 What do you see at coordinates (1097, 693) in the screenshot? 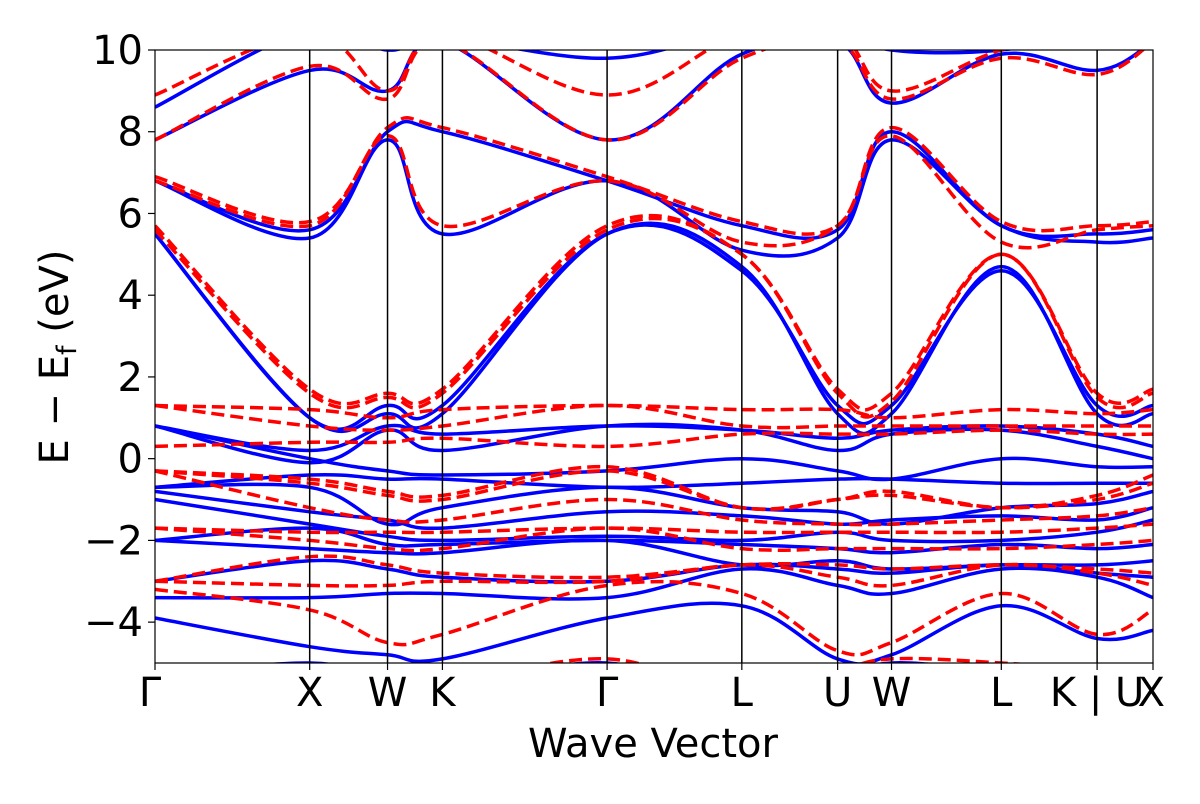
I see `x-tick-label: K | U` at bounding box center [1097, 693].